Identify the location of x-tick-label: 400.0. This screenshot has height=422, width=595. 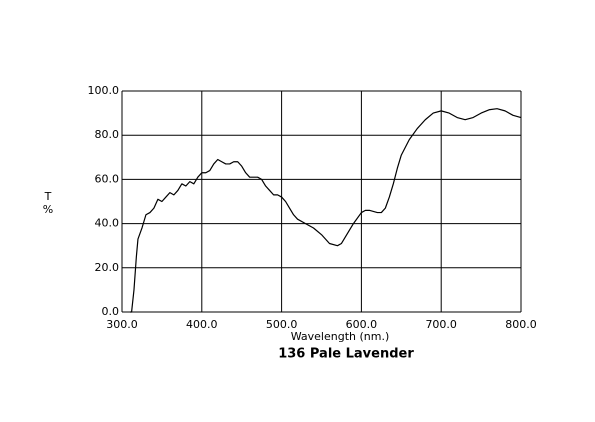
(202, 324).